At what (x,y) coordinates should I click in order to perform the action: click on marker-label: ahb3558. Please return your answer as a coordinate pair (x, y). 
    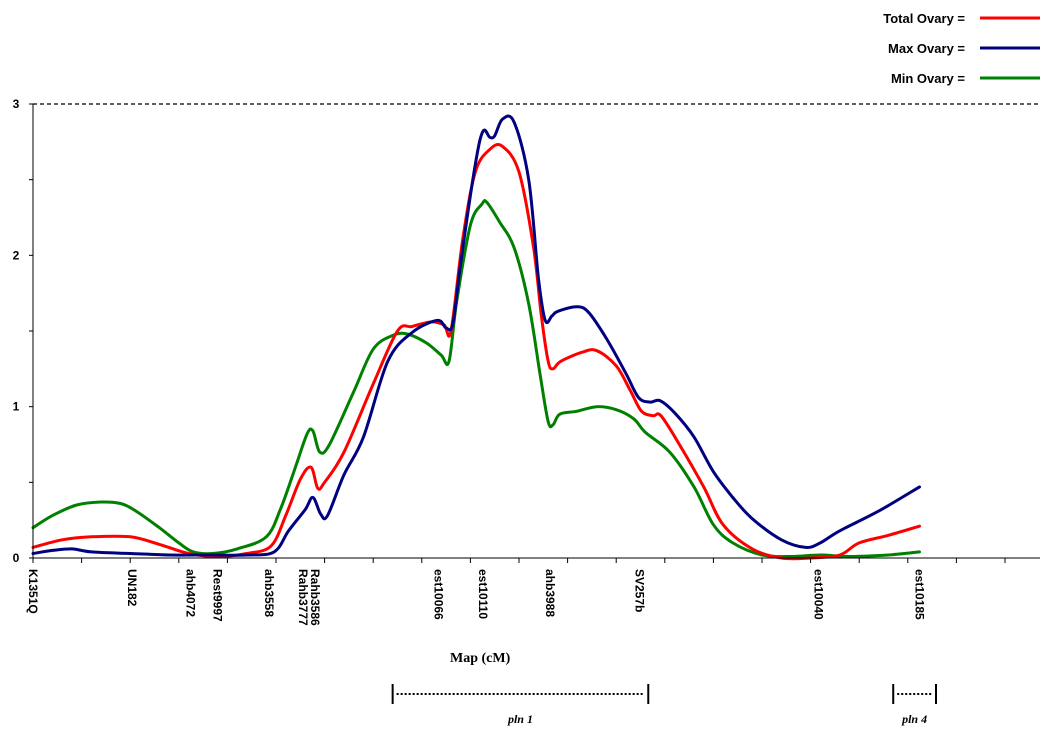
    Looking at the image, I should click on (269, 593).